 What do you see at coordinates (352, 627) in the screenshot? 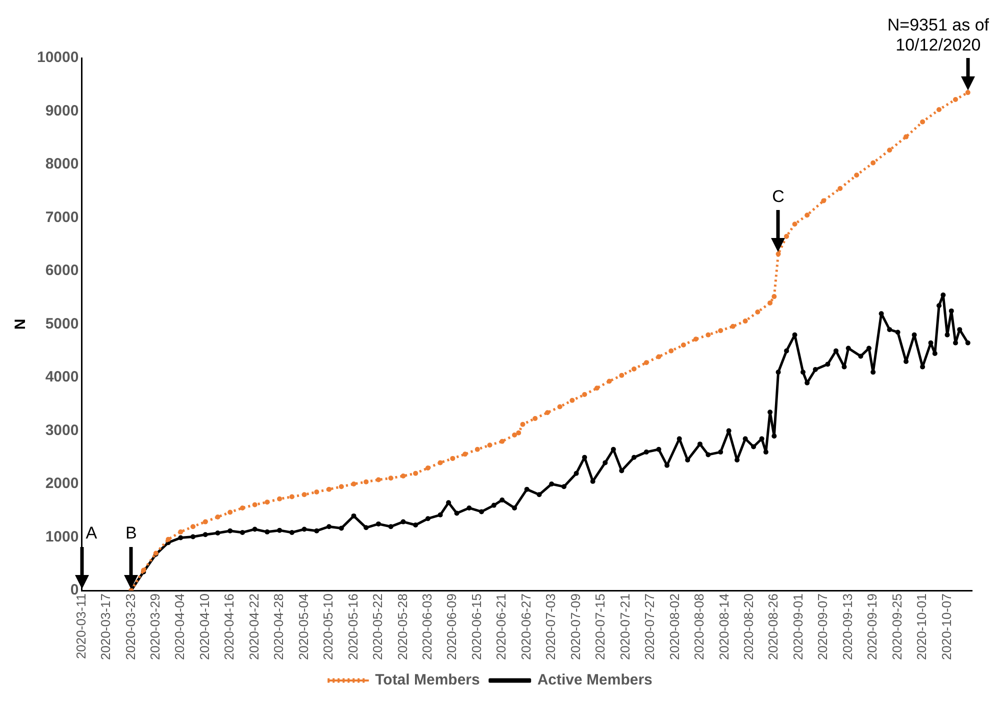
I see `x-tick-label: 2020-05-16` at bounding box center [352, 627].